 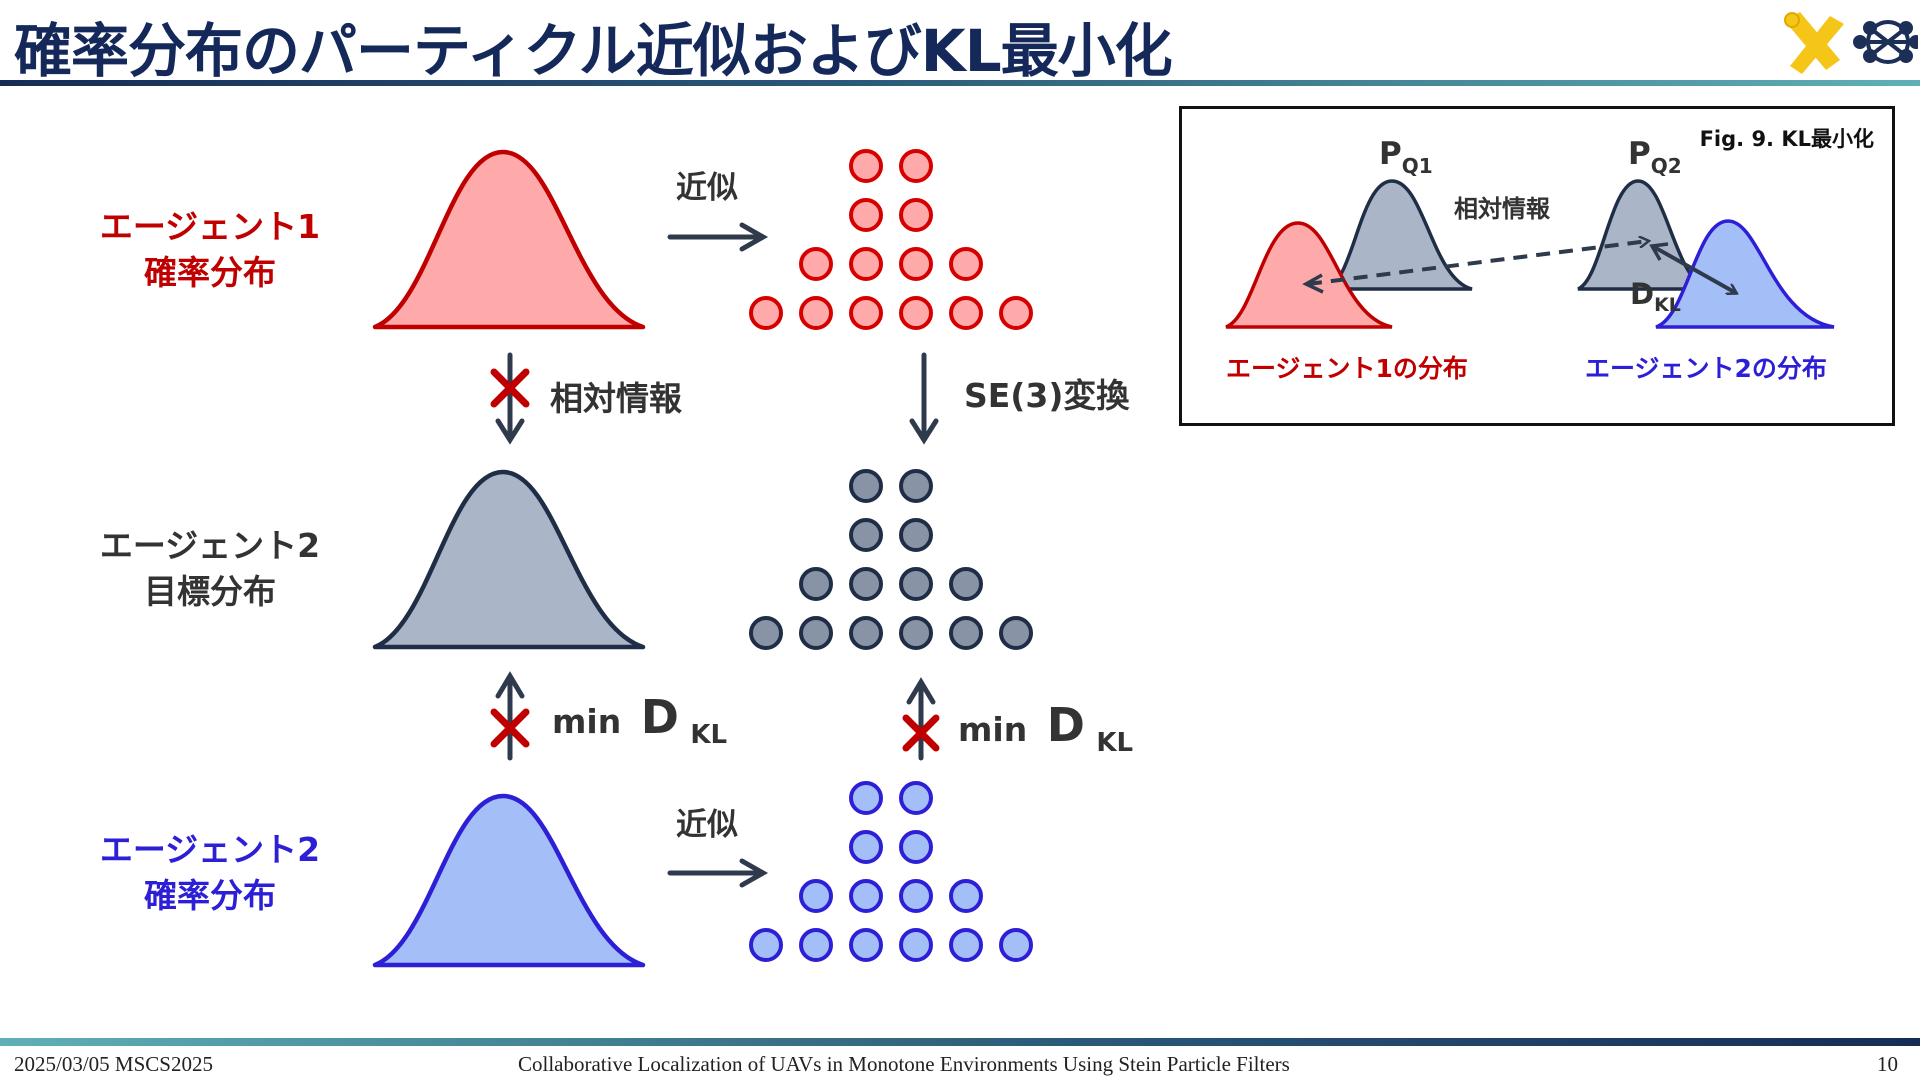 What do you see at coordinates (891, 239) in the screenshot?
I see `agent1-particles` at bounding box center [891, 239].